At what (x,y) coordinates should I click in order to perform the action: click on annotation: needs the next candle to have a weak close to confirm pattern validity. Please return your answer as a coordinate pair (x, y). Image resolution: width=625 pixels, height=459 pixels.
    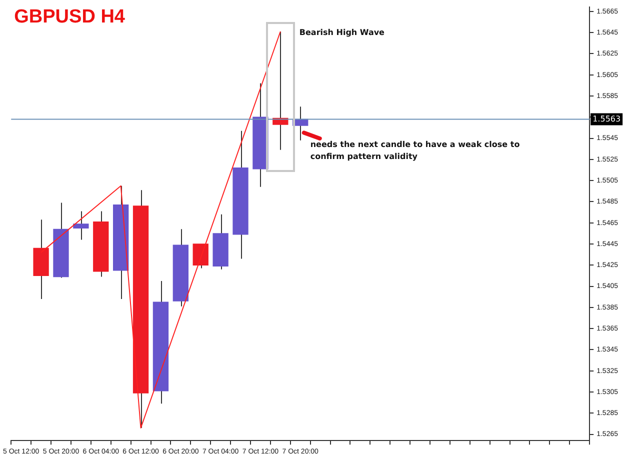
    Looking at the image, I should click on (415, 150).